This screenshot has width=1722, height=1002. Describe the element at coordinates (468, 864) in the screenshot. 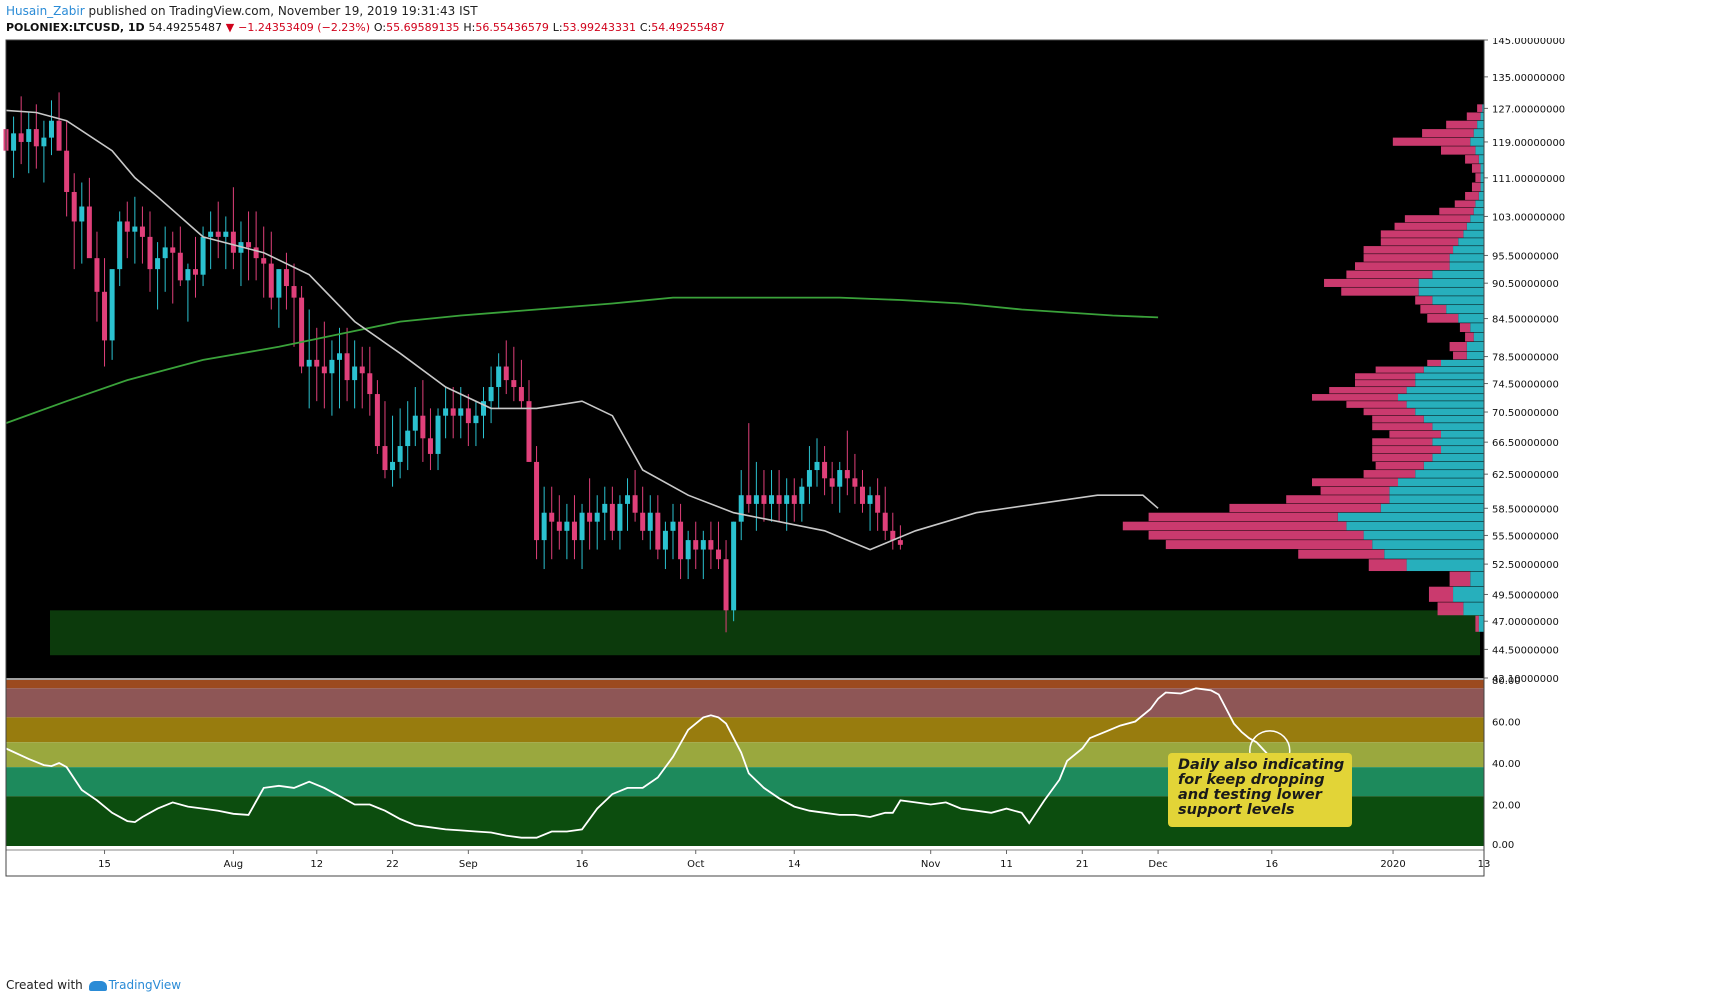

I see `date-tick-label: Sep` at that location.